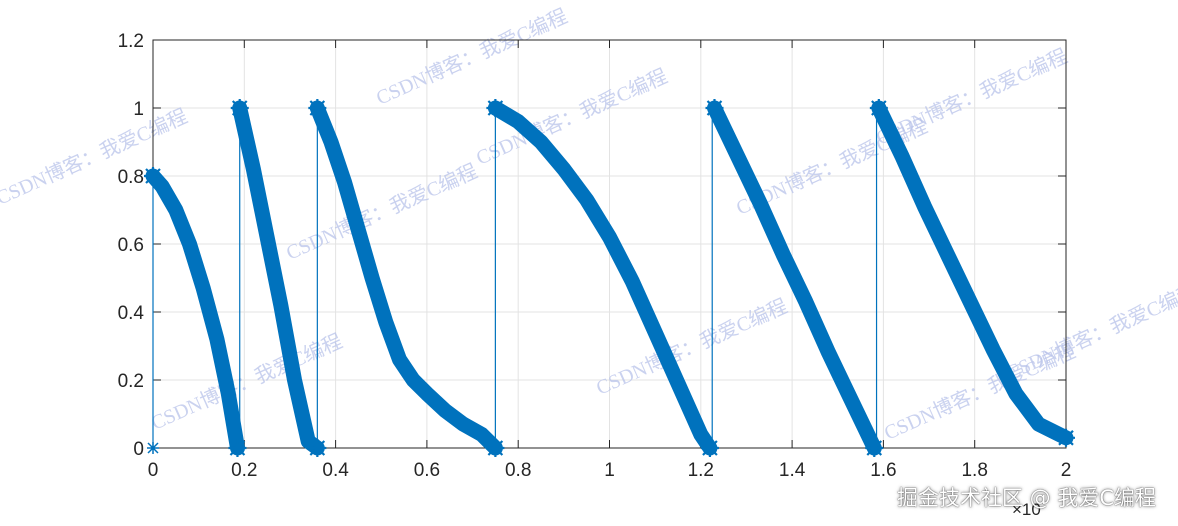 Image resolution: width=1178 pixels, height=526 pixels. What do you see at coordinates (1026, 498) in the screenshot?
I see `footer-watermark: 掘金技术社区 @ 我爱C编程` at bounding box center [1026, 498].